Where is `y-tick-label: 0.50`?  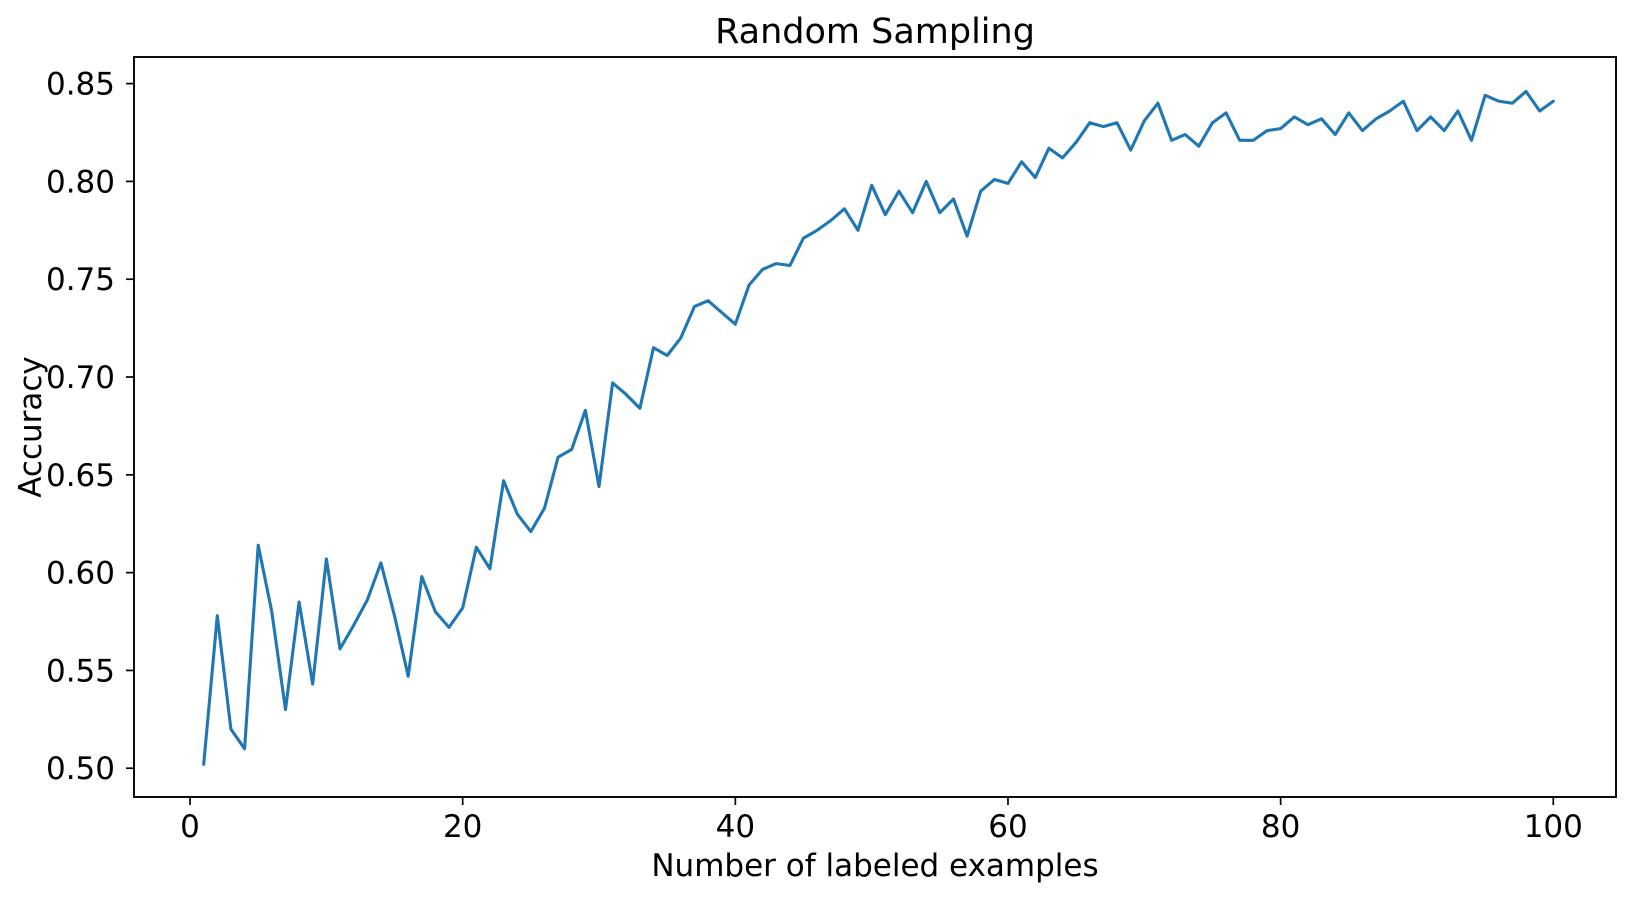 y-tick-label: 0.50 is located at coordinates (80, 769).